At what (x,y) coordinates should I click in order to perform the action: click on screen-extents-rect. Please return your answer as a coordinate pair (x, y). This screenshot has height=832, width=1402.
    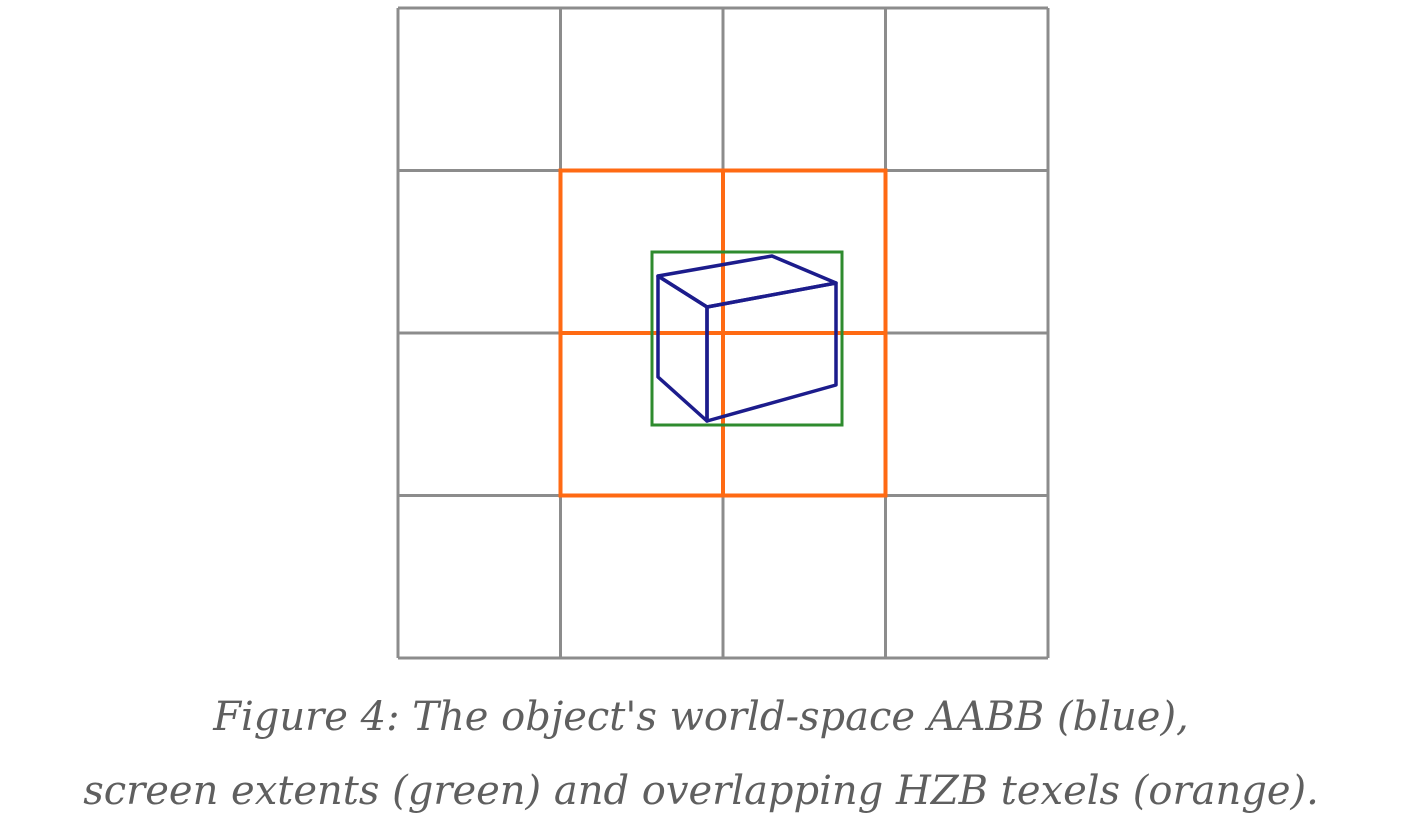
    Looking at the image, I should click on (747, 338).